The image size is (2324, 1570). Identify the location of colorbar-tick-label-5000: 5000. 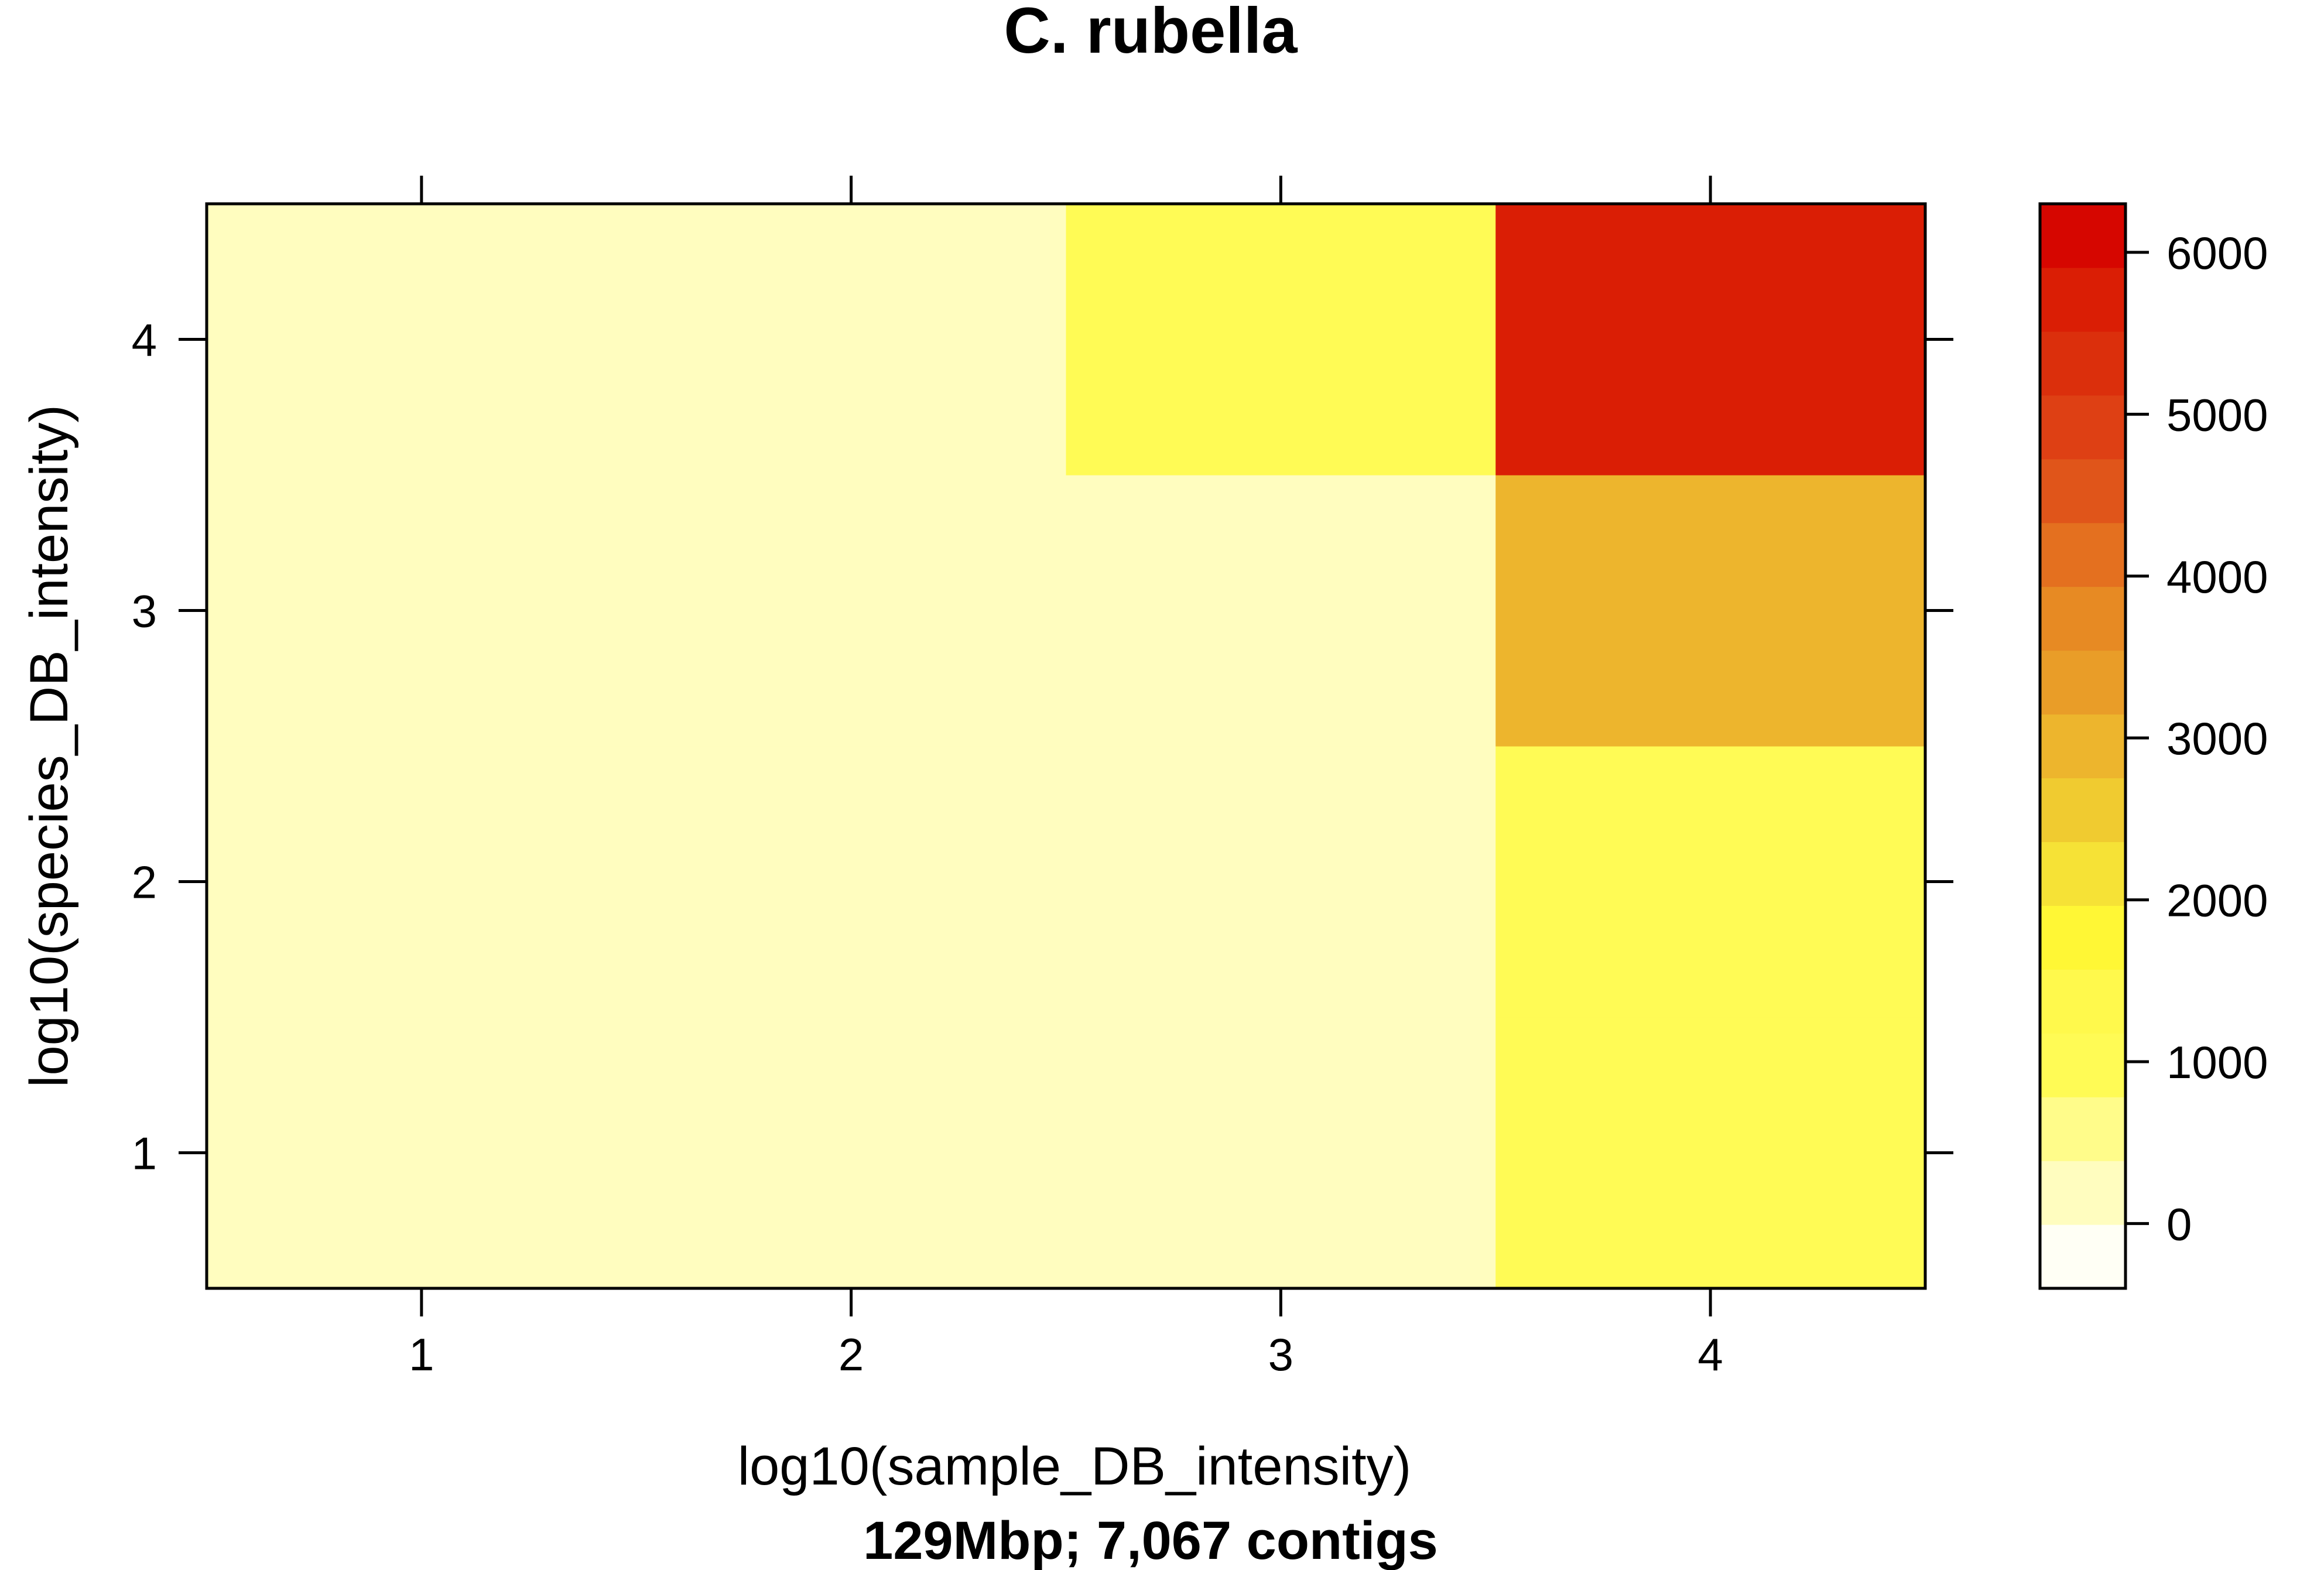
(2217, 414).